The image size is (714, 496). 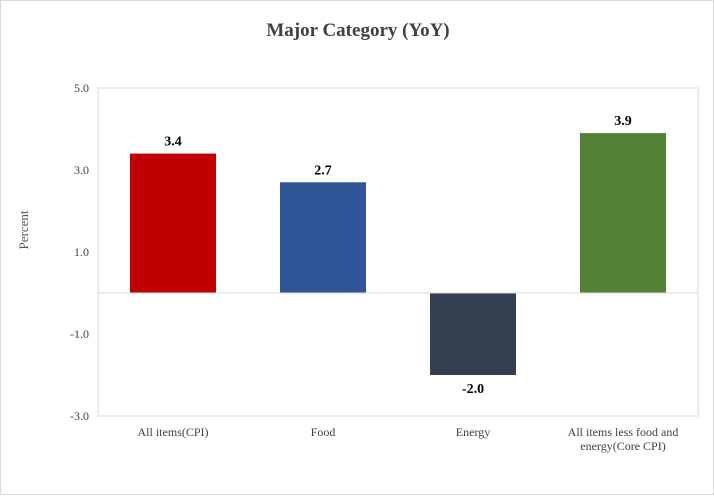 What do you see at coordinates (473, 389) in the screenshot?
I see `data-label: -2.0` at bounding box center [473, 389].